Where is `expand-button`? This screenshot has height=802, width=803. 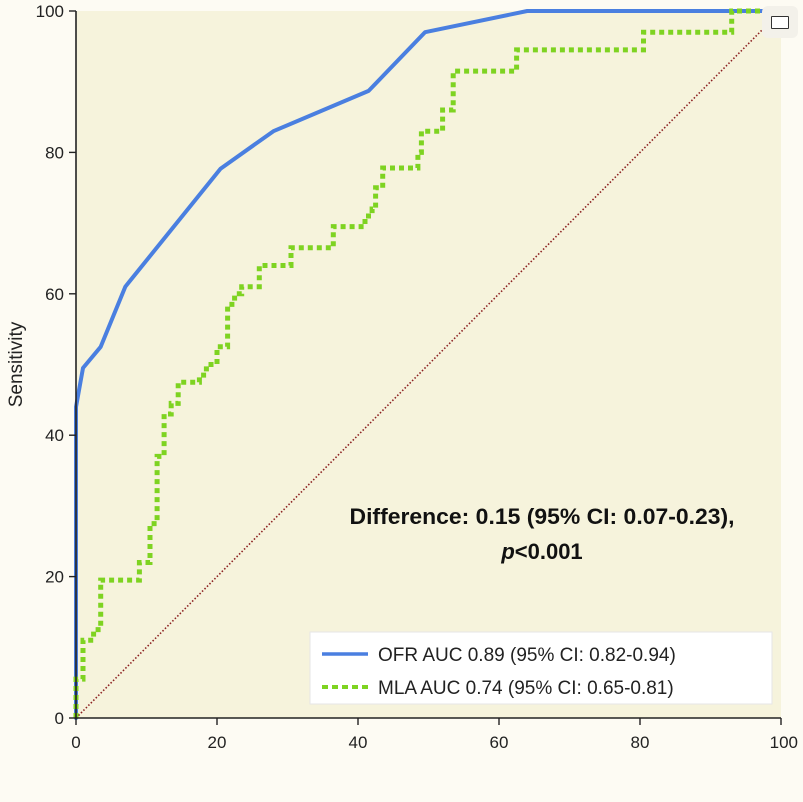 expand-button is located at coordinates (780, 22).